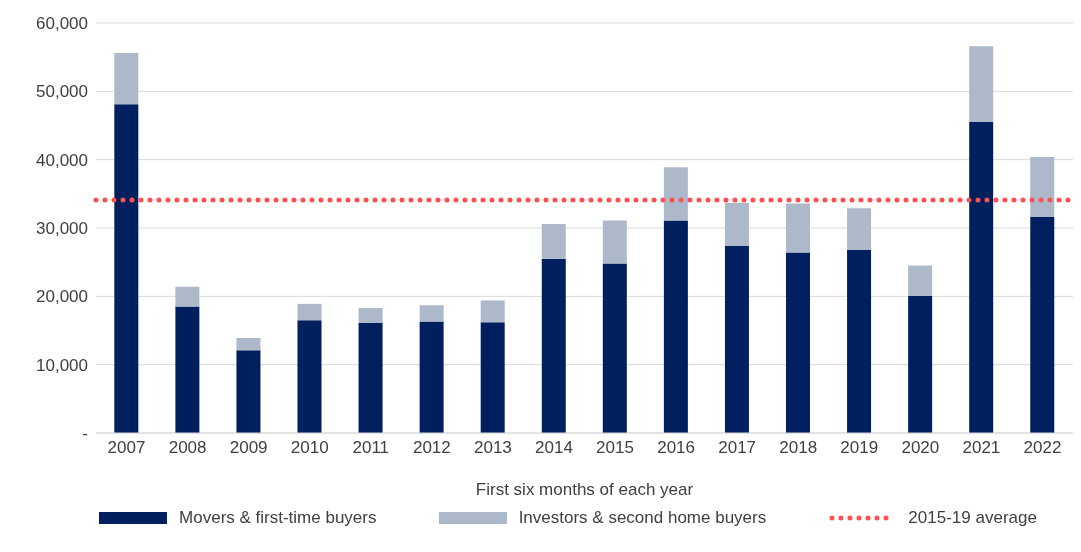 The width and height of the screenshot is (1081, 552). Describe the element at coordinates (62, 24) in the screenshot. I see `y-tick-label: 60,000` at that location.